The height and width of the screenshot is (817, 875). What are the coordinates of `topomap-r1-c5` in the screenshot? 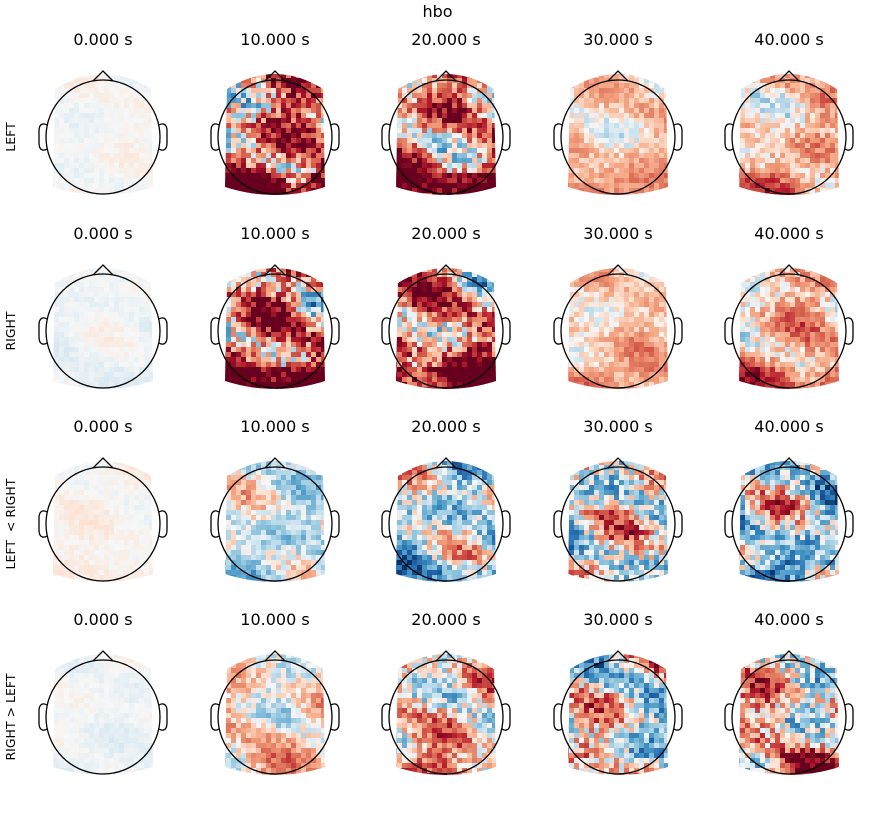 It's located at (789, 132).